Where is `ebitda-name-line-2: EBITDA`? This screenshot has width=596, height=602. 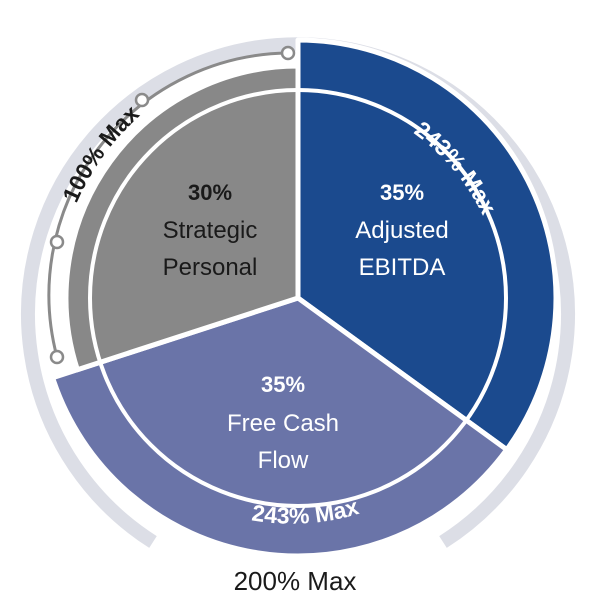
ebitda-name-line-2: EBITDA is located at coordinates (402, 267).